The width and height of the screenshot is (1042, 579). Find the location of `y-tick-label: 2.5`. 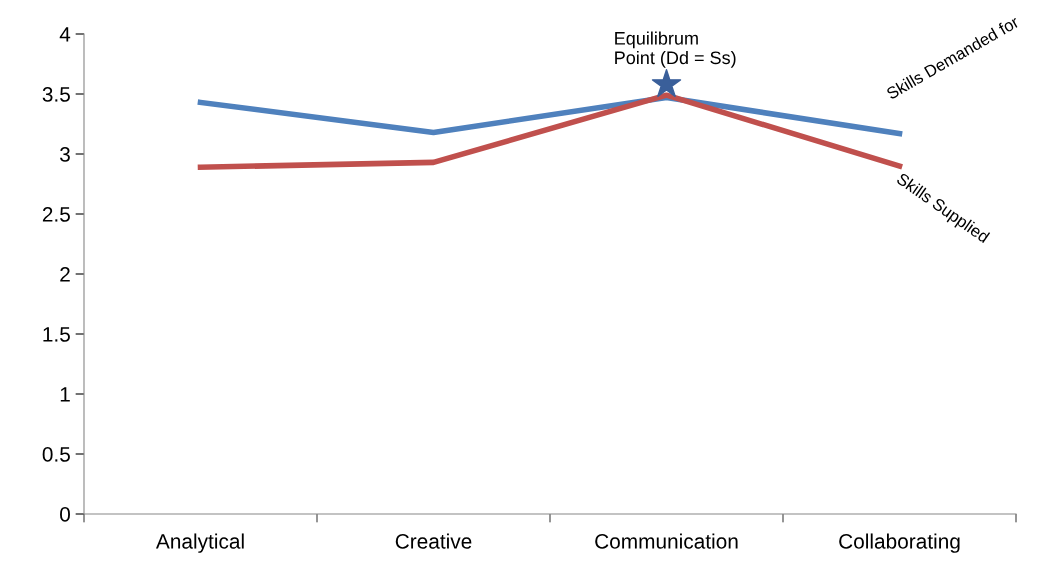

y-tick-label: 2.5 is located at coordinates (56, 214).